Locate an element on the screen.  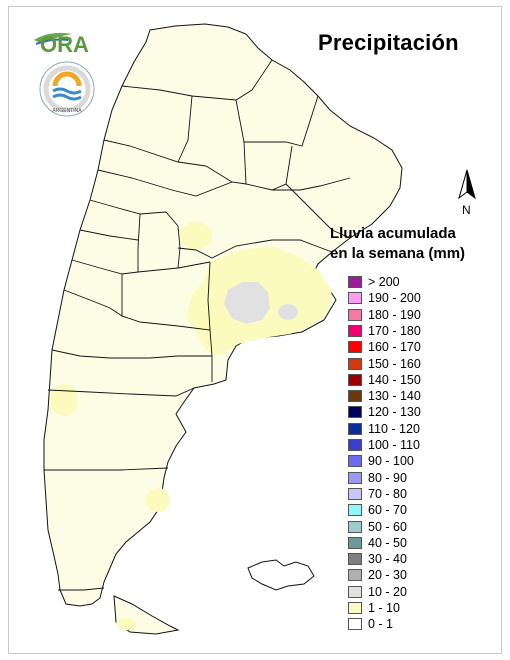
legend-item: > 200 is located at coordinates (374, 282).